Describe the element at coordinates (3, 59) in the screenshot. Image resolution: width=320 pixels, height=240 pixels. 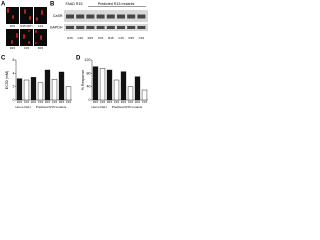
I see `panel-label: C` at that location.